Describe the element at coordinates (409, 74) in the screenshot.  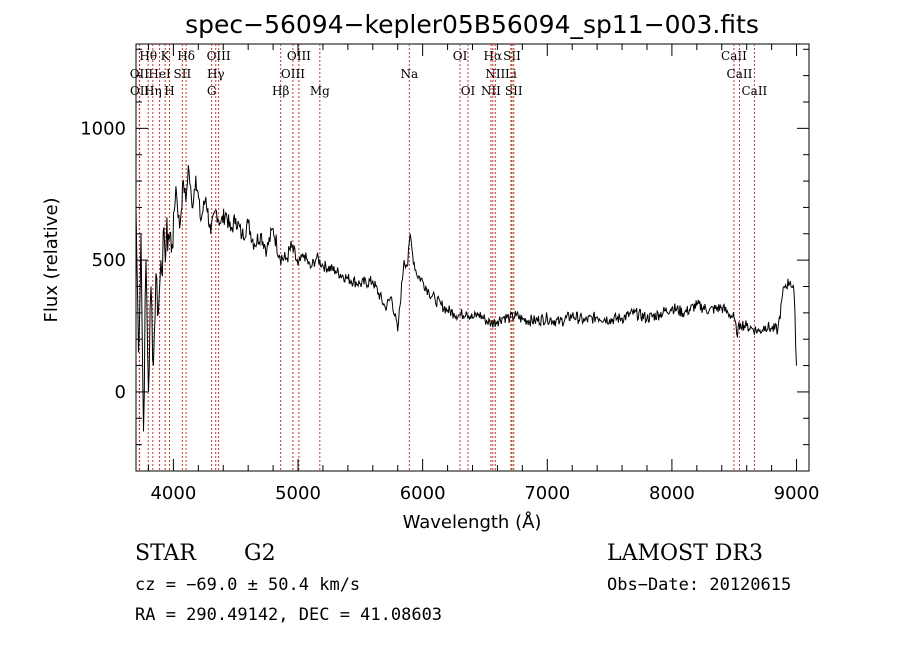
I see `marker-label-14: Na` at that location.